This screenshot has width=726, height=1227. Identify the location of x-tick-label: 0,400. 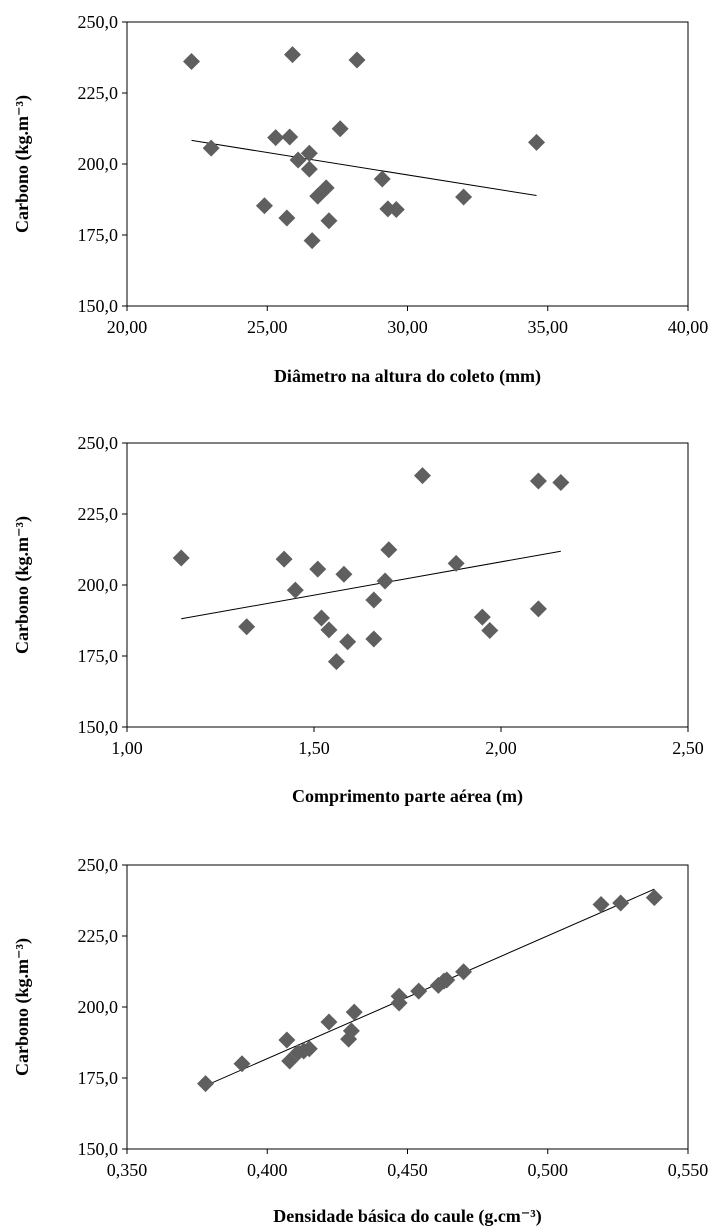
(267, 1170).